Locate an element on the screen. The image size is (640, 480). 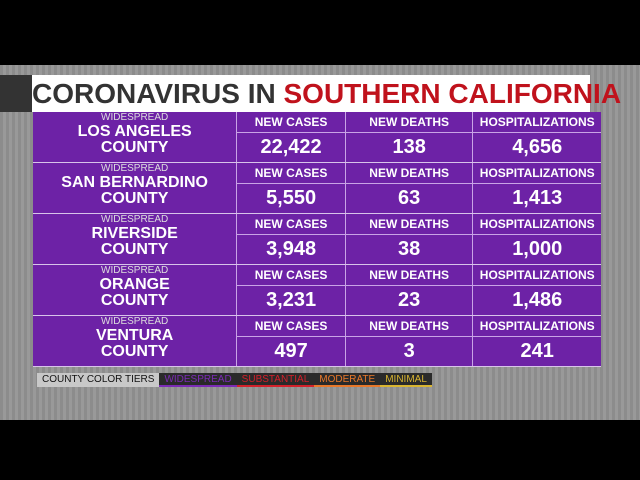
stat-value: 38 is located at coordinates (409, 249).